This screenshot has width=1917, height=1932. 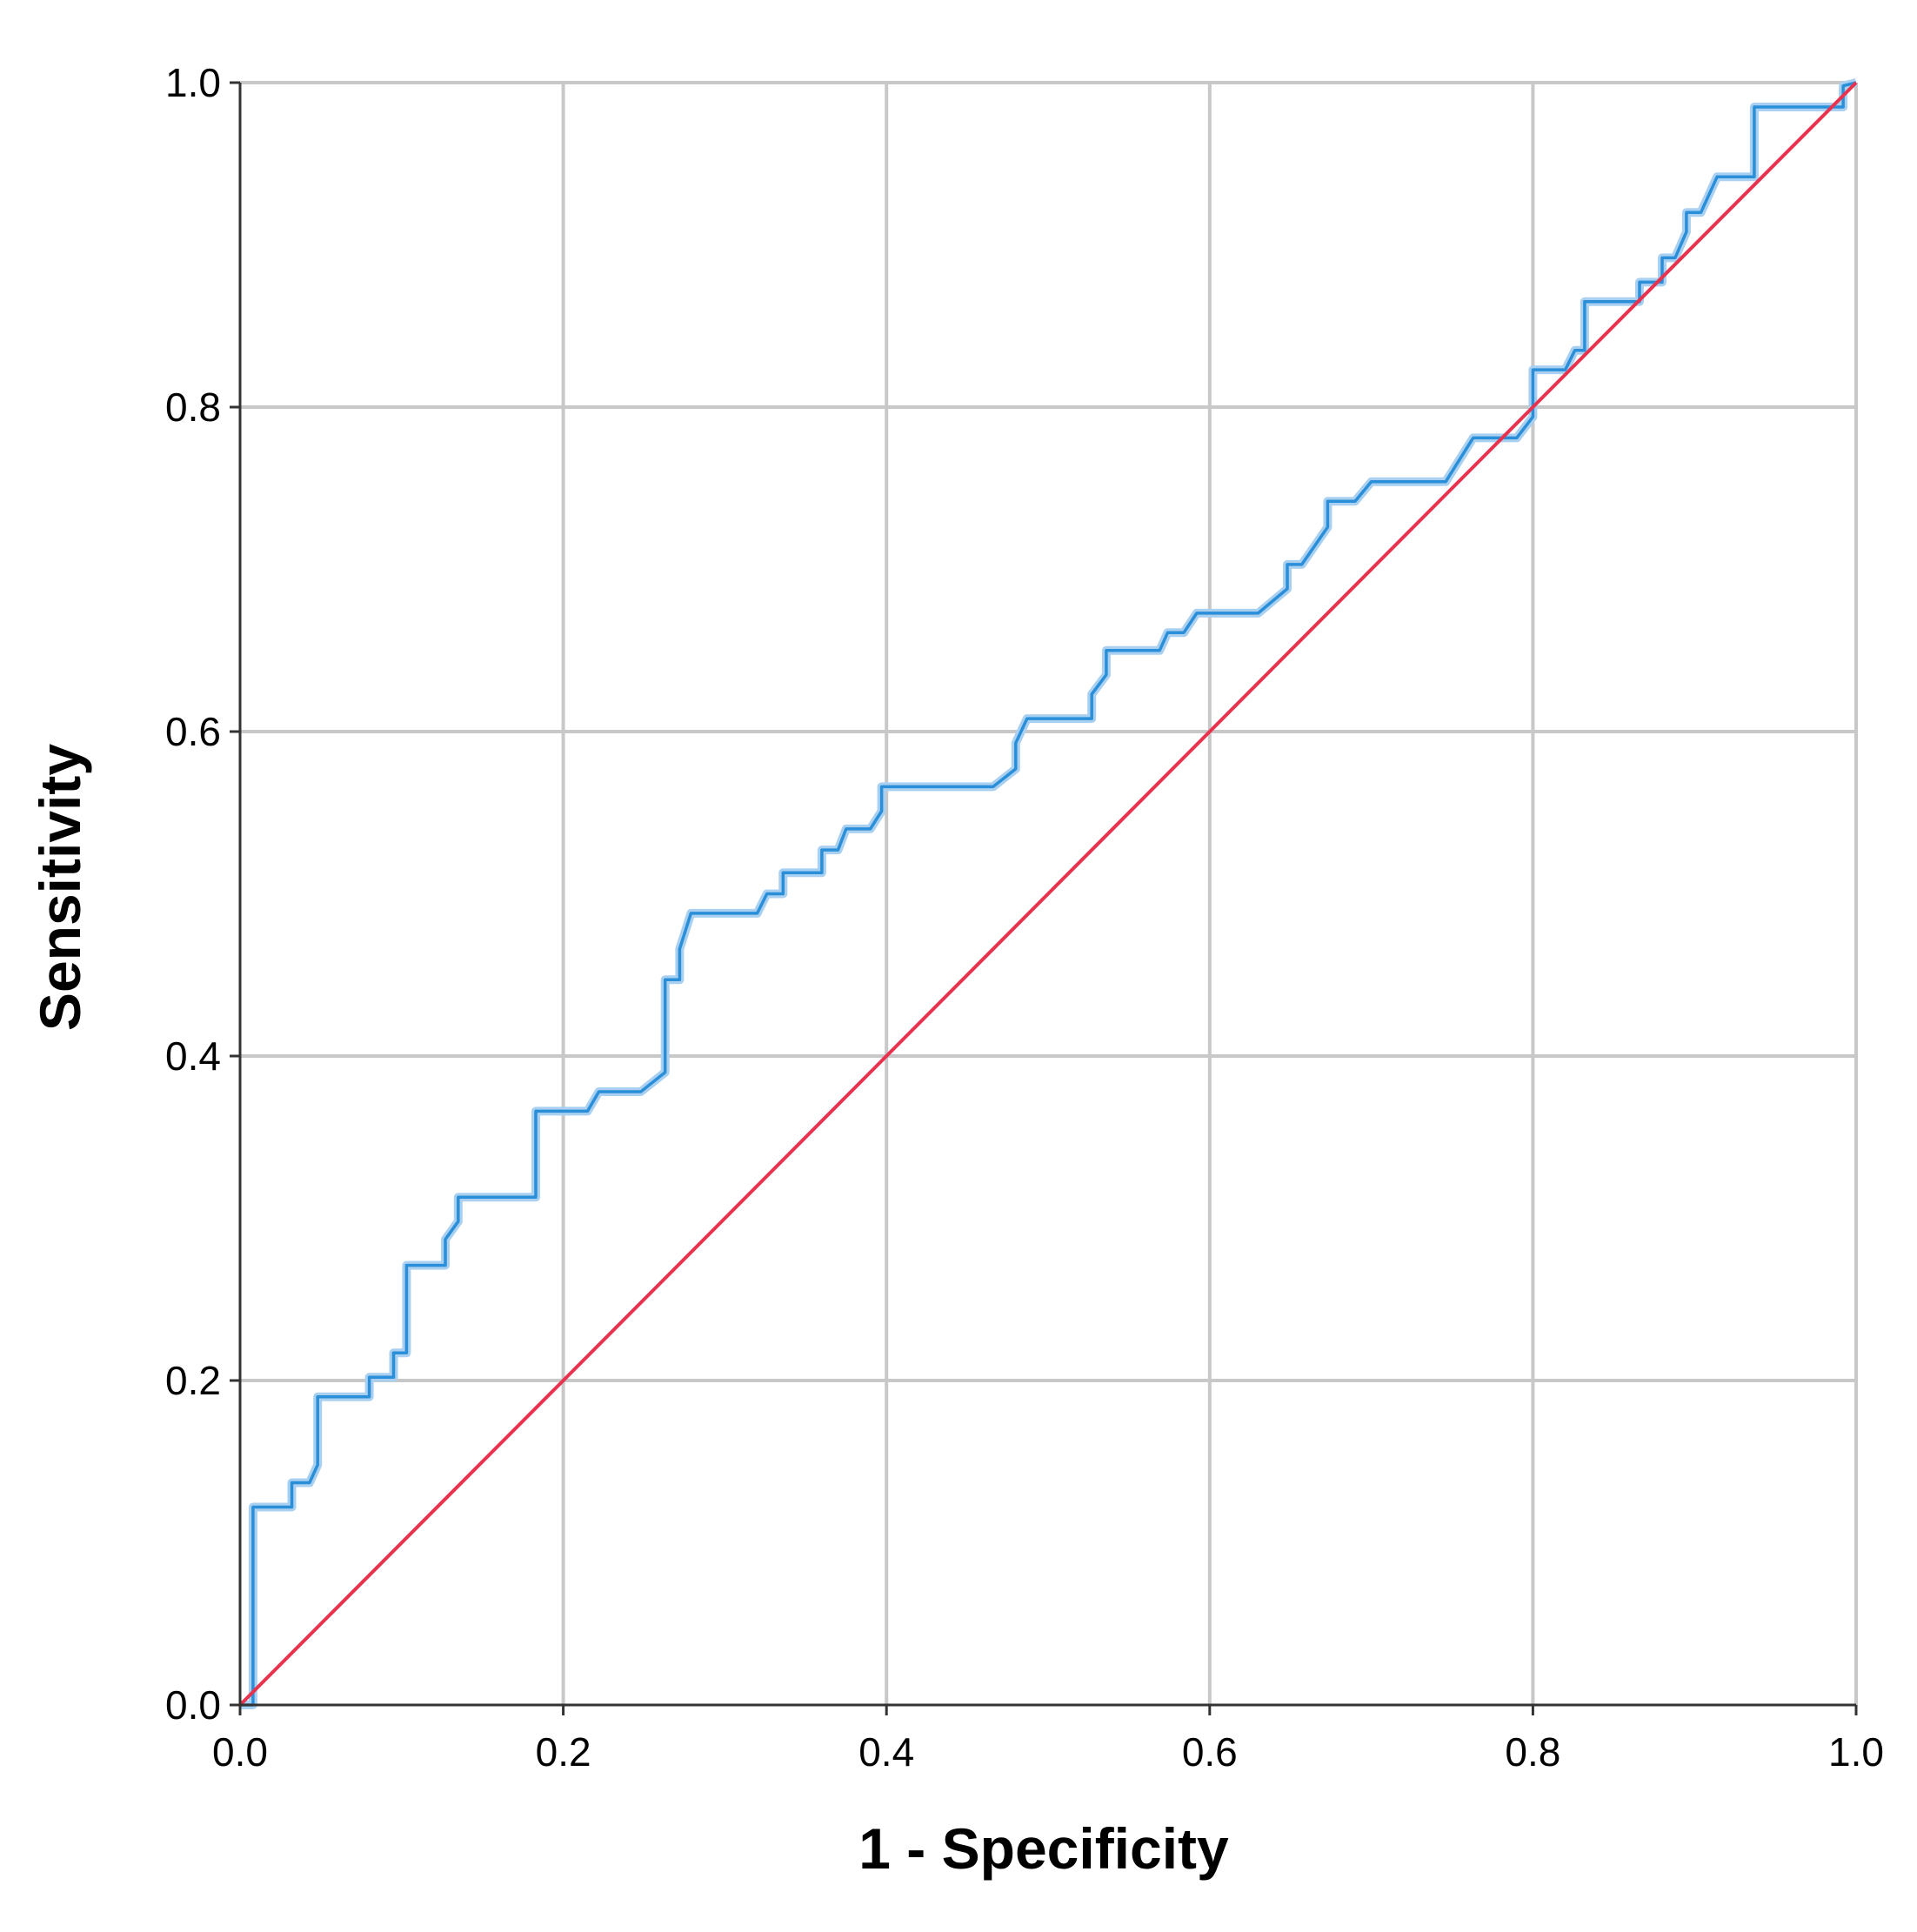 I want to click on y-tick-label: 0.0, so click(x=193, y=1705).